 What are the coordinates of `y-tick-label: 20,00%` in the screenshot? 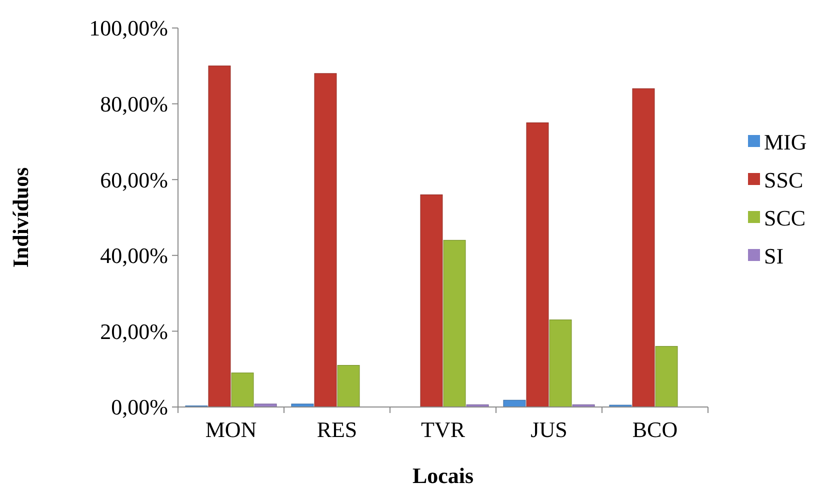 It's located at (134, 331).